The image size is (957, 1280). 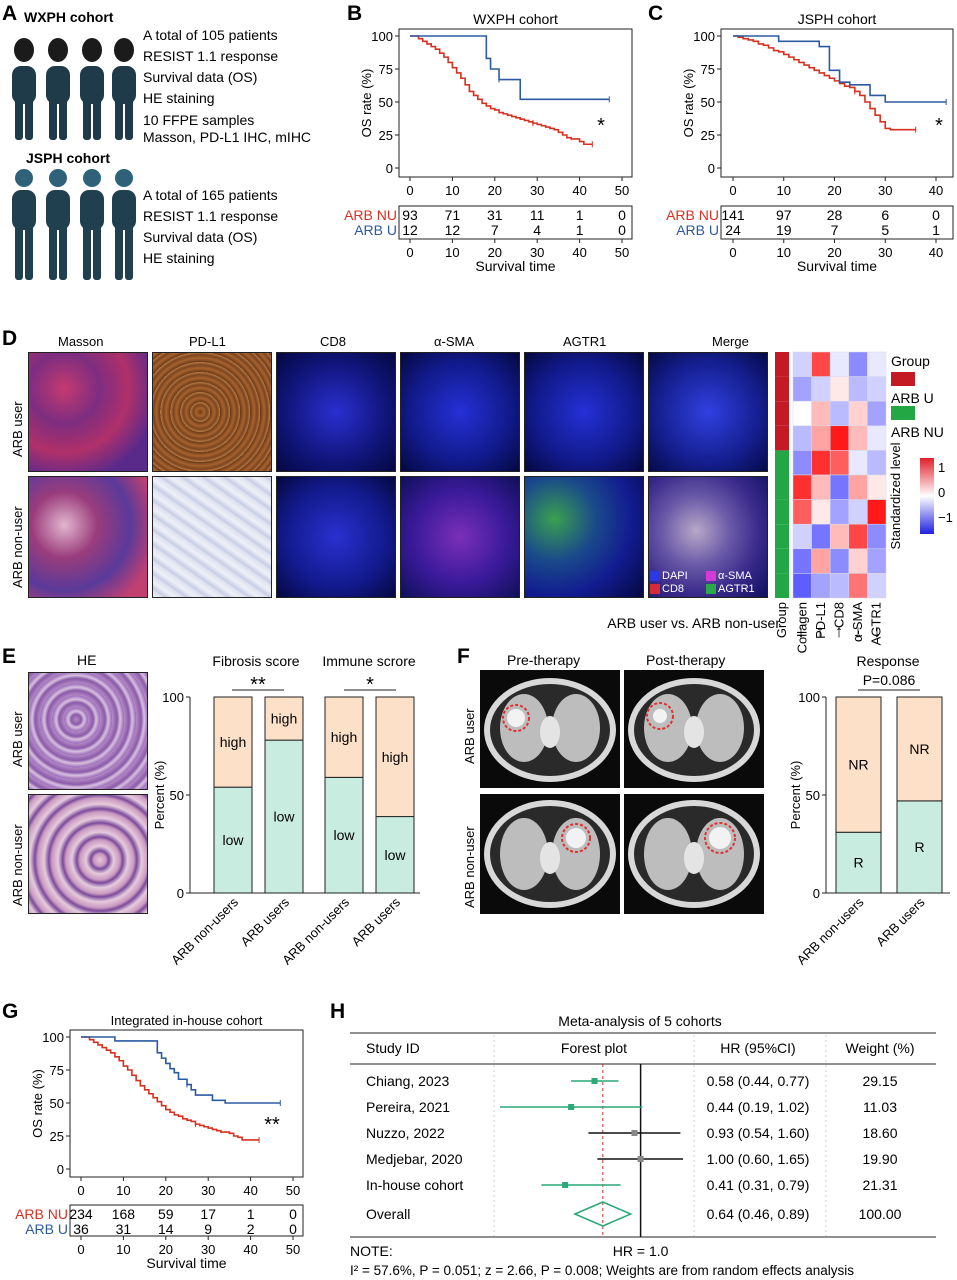 What do you see at coordinates (510, 68) in the screenshot?
I see `km-series-line-arb-u` at bounding box center [510, 68].